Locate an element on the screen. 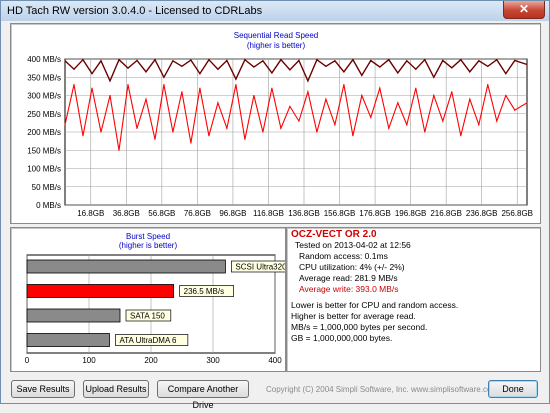 This screenshot has height=413, width=550. upload-results-label: Upload Results is located at coordinates (116, 389).